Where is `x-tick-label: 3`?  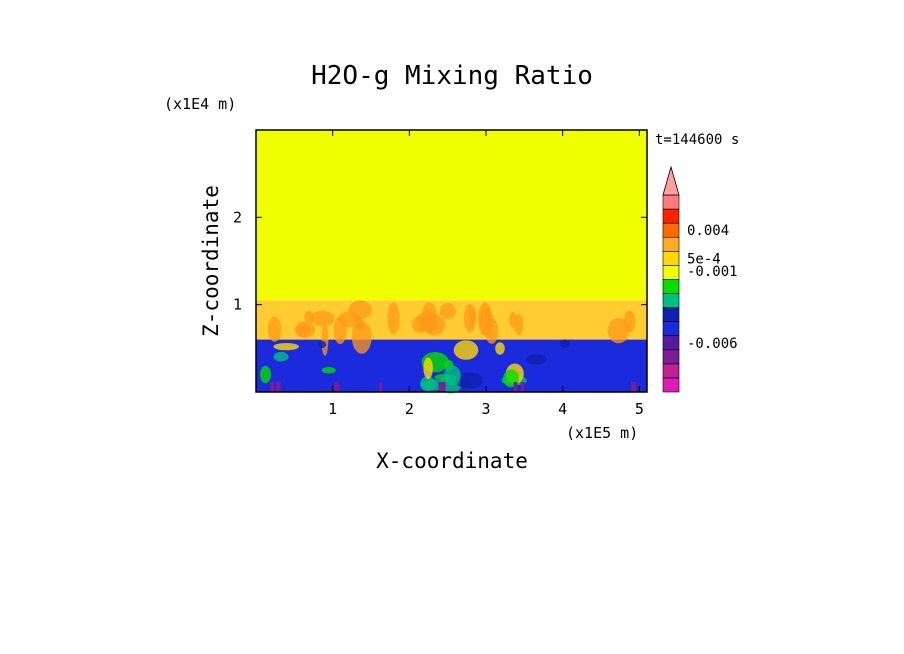 x-tick-label: 3 is located at coordinates (485, 409).